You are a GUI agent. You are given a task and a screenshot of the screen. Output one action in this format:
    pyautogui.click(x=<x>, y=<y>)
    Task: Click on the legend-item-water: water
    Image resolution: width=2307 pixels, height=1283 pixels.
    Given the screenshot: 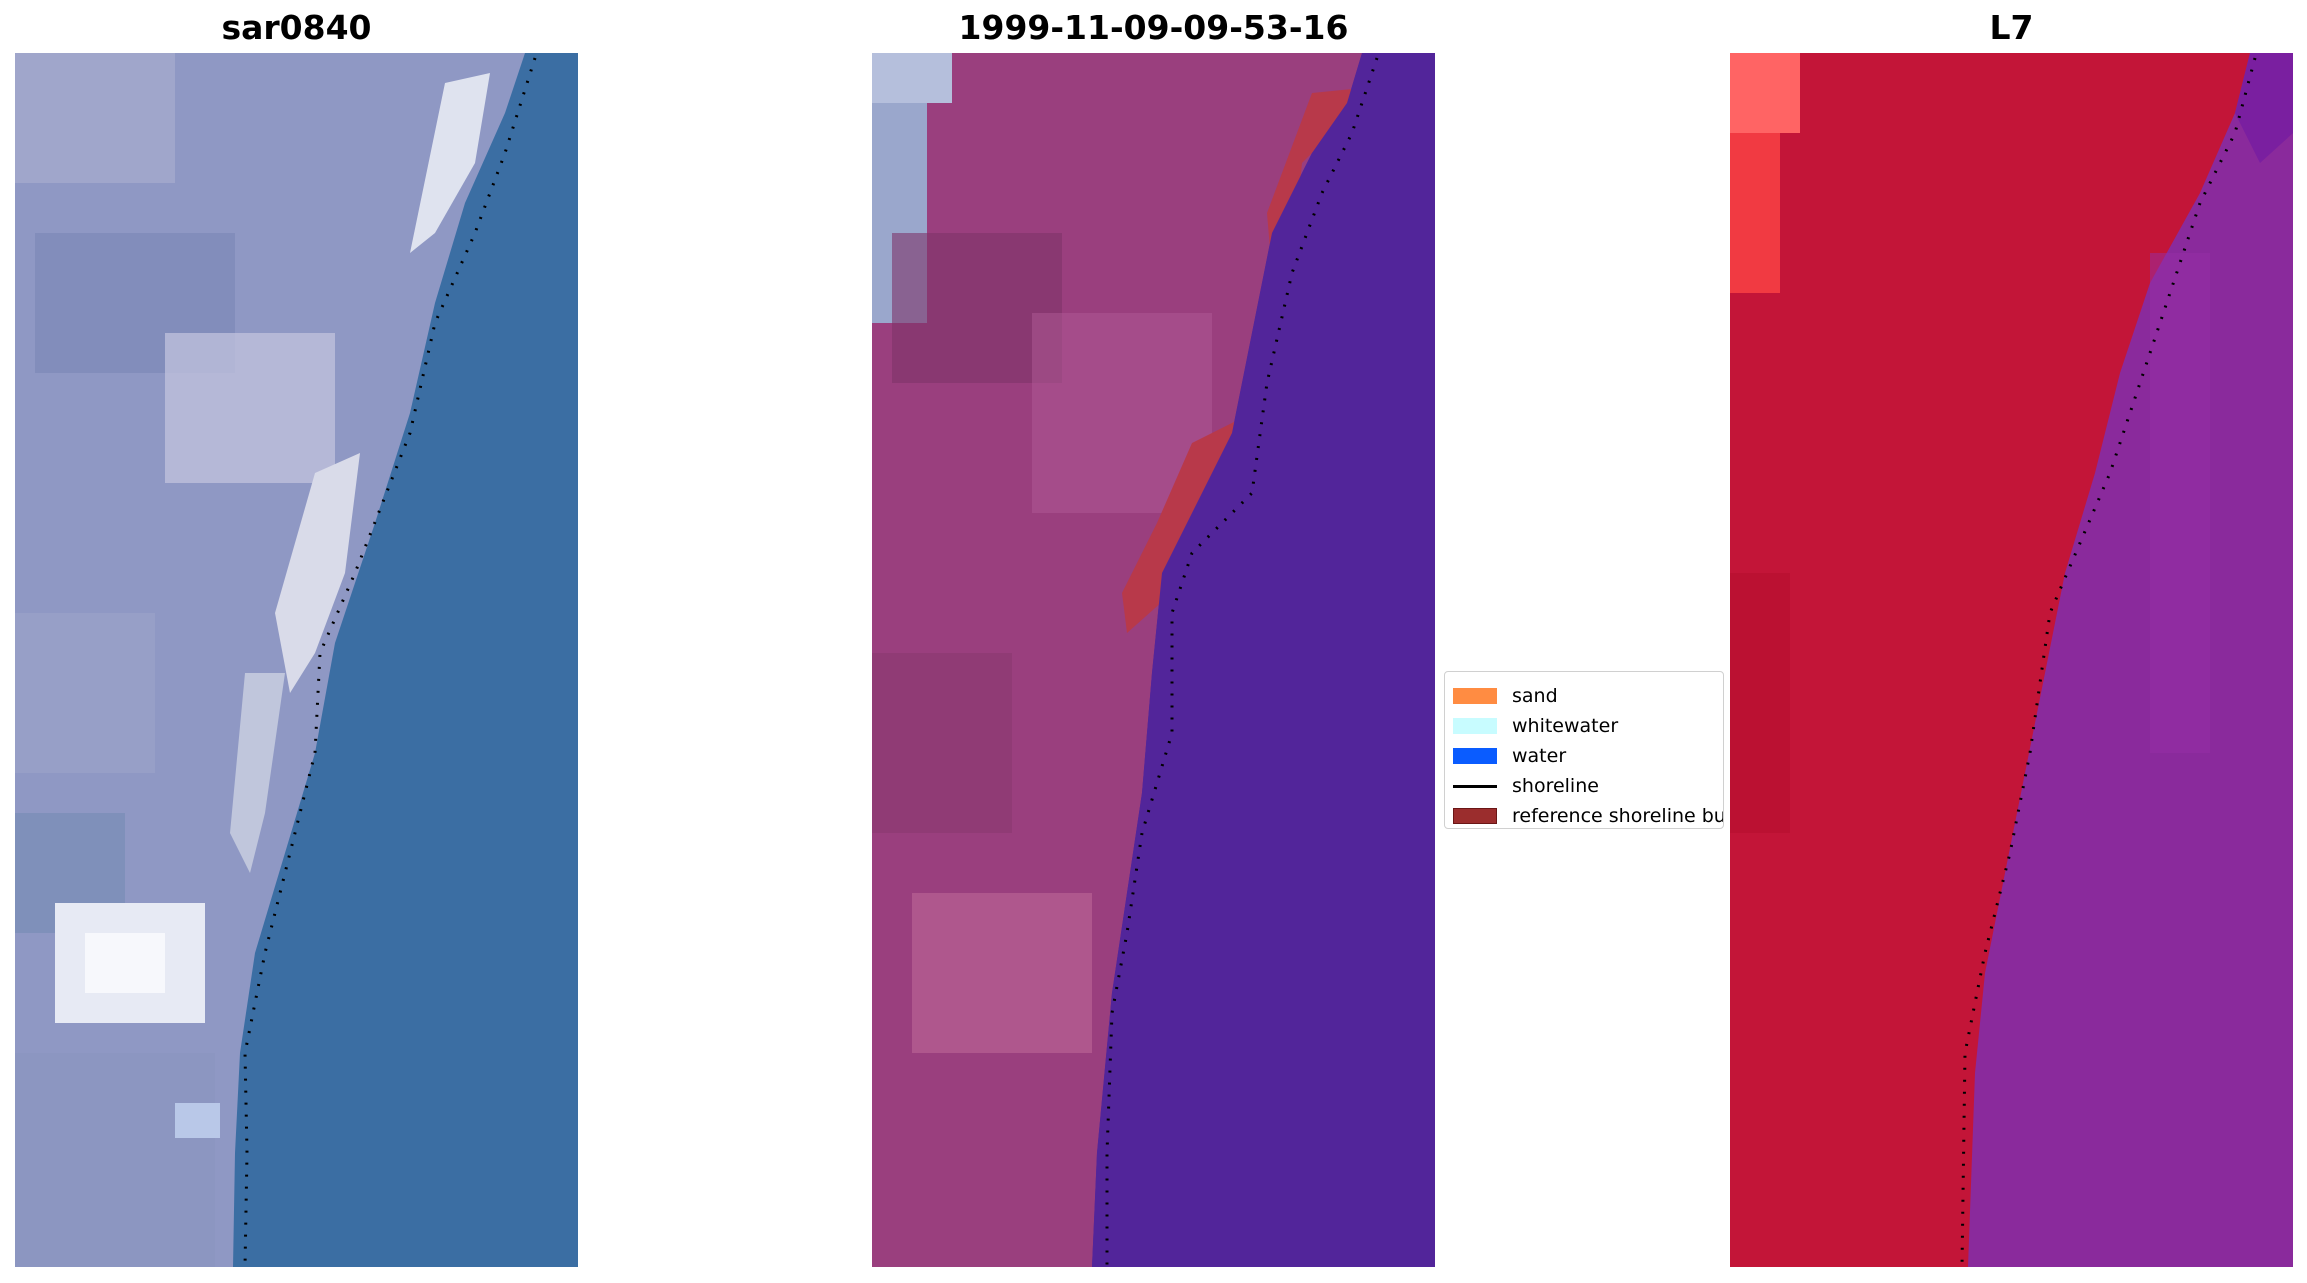 What is the action you would take?
    pyautogui.click(x=1509, y=756)
    